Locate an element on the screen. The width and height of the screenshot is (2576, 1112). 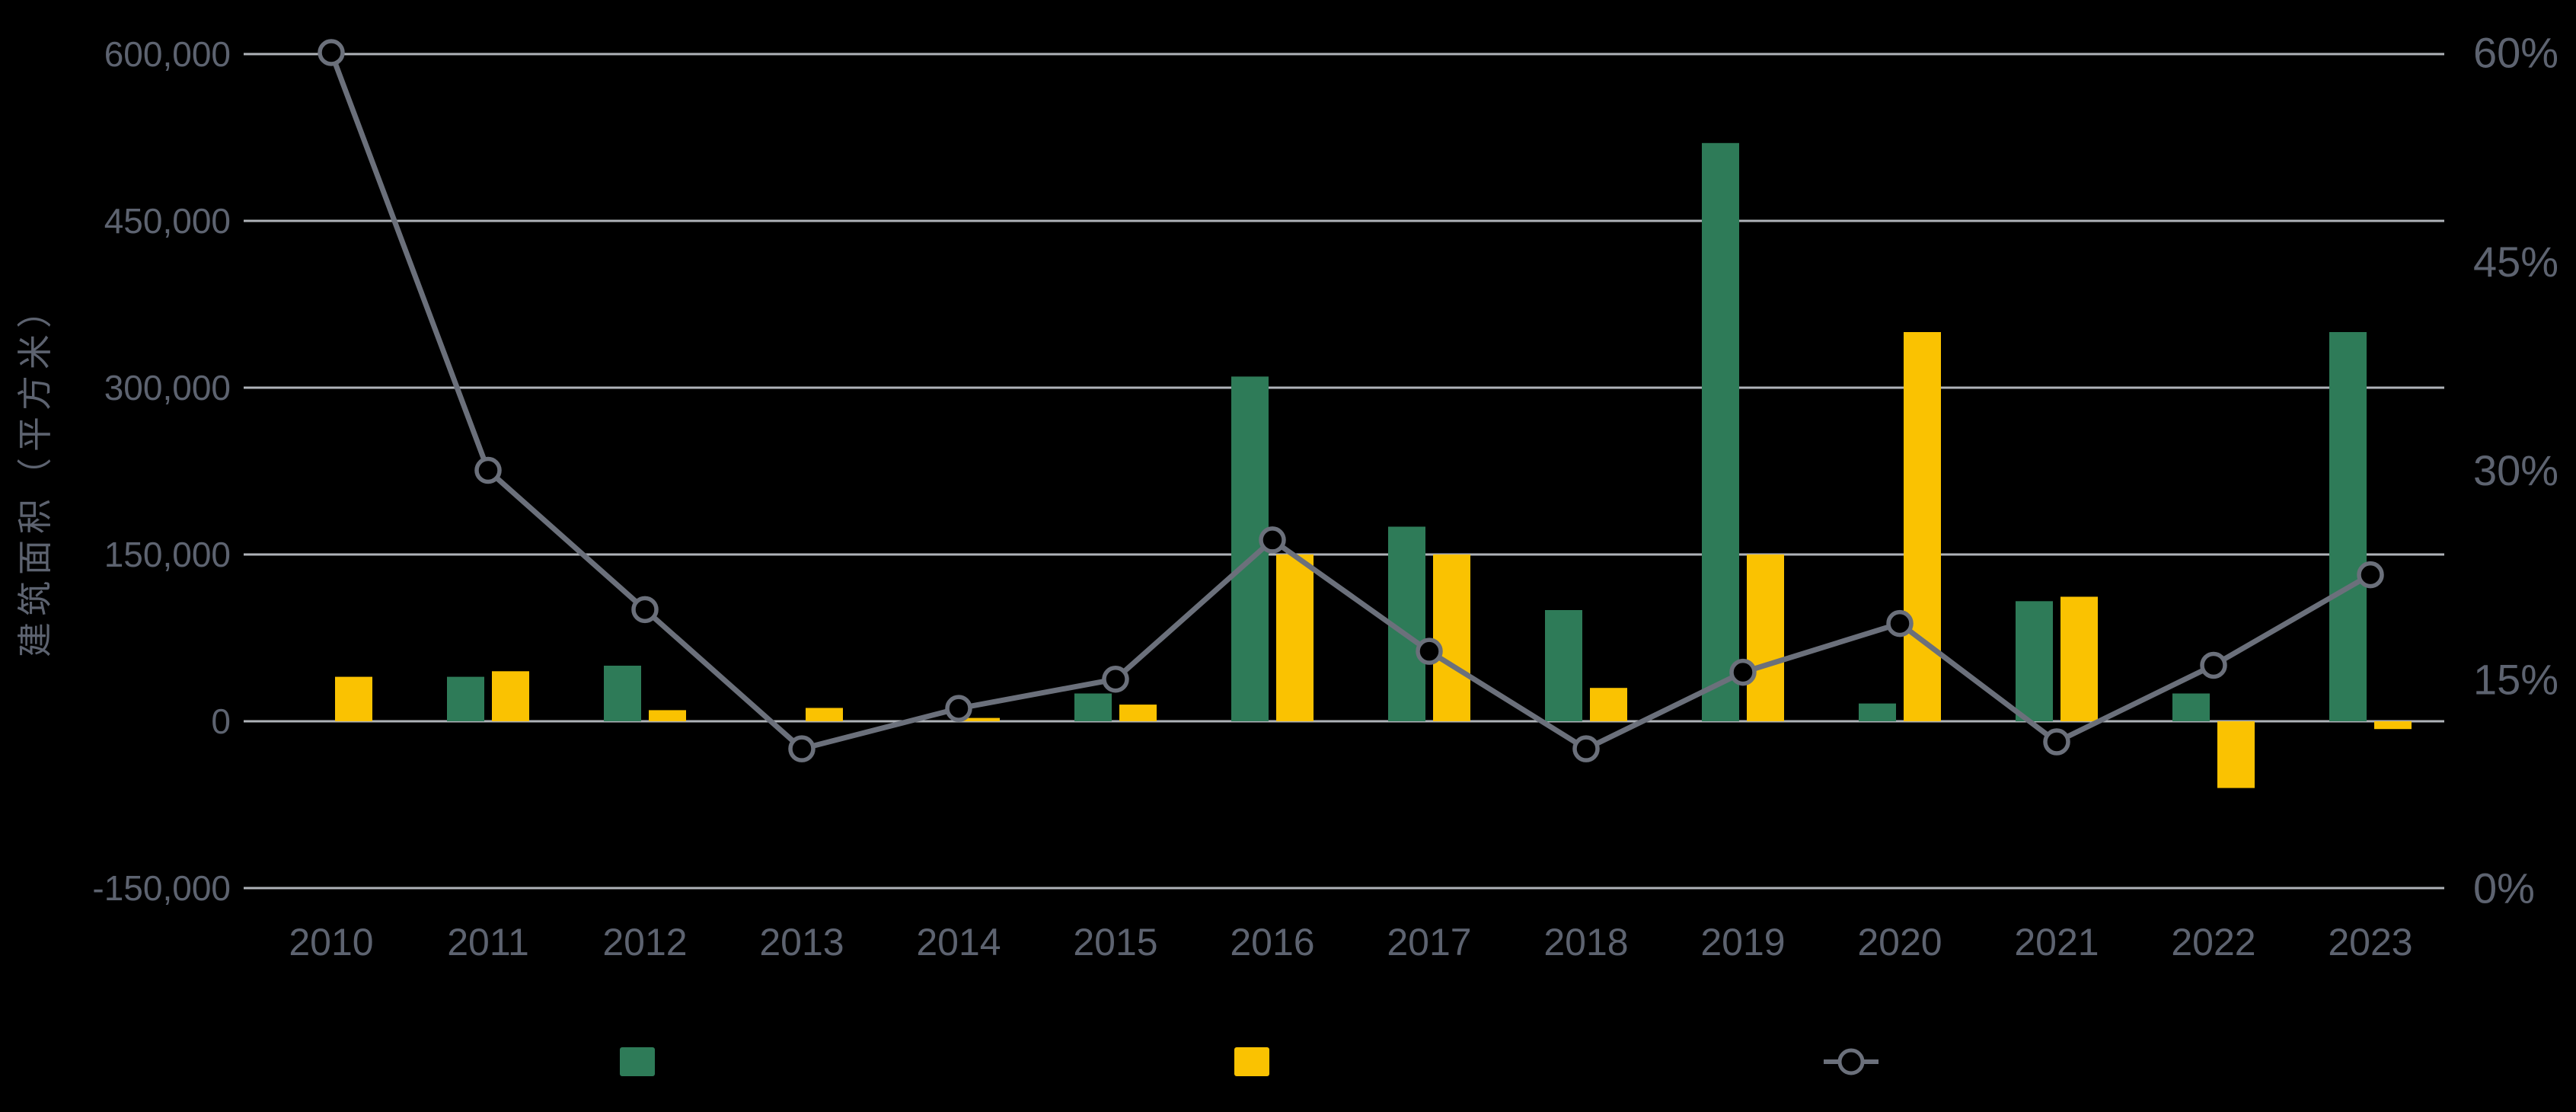
line-marker-2021 is located at coordinates (2056, 742).